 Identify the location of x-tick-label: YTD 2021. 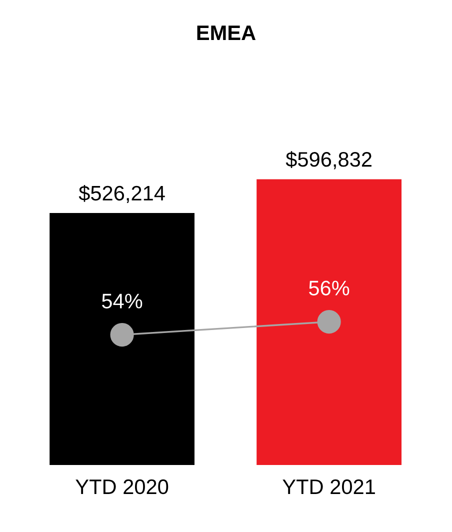
(328, 486).